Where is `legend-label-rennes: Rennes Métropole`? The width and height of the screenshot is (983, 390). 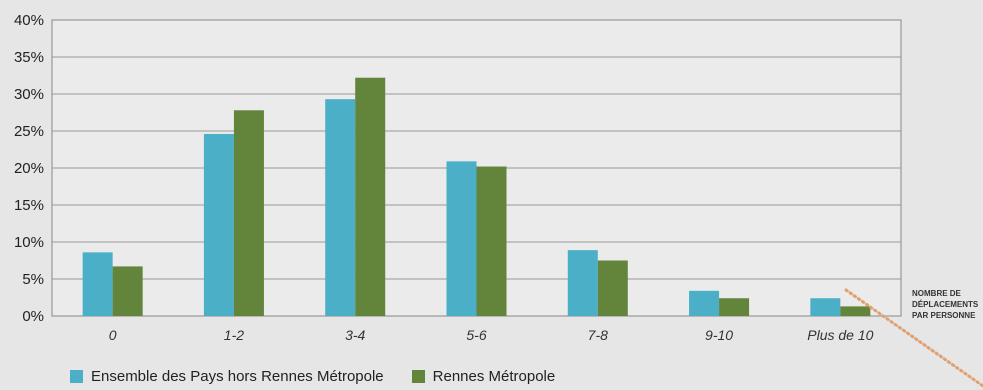 legend-label-rennes: Rennes Métropole is located at coordinates (494, 376).